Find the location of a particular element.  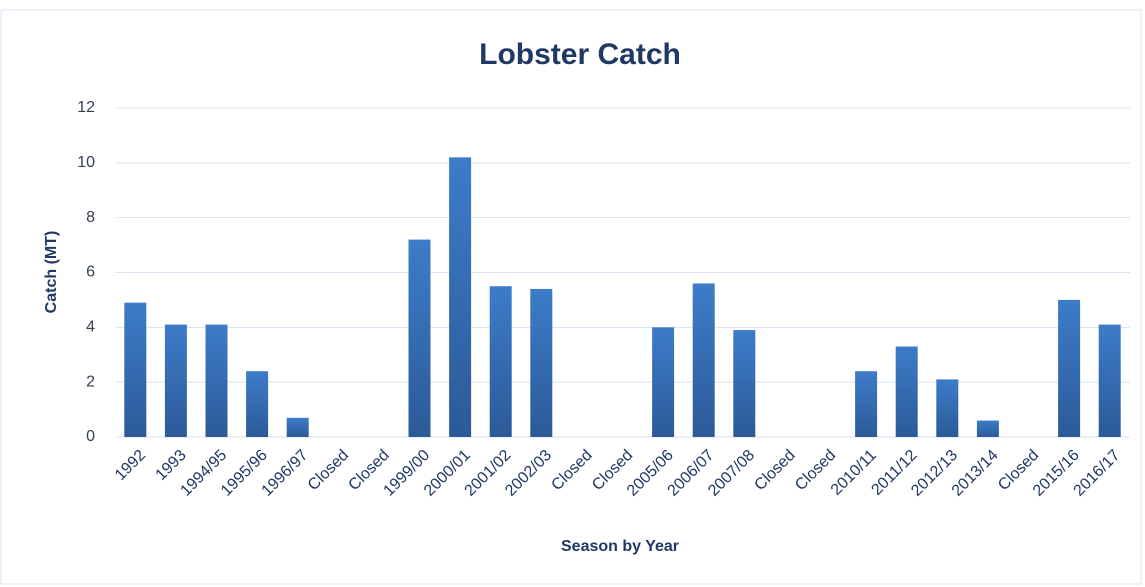

y-tick-label: 4 is located at coordinates (90, 327).